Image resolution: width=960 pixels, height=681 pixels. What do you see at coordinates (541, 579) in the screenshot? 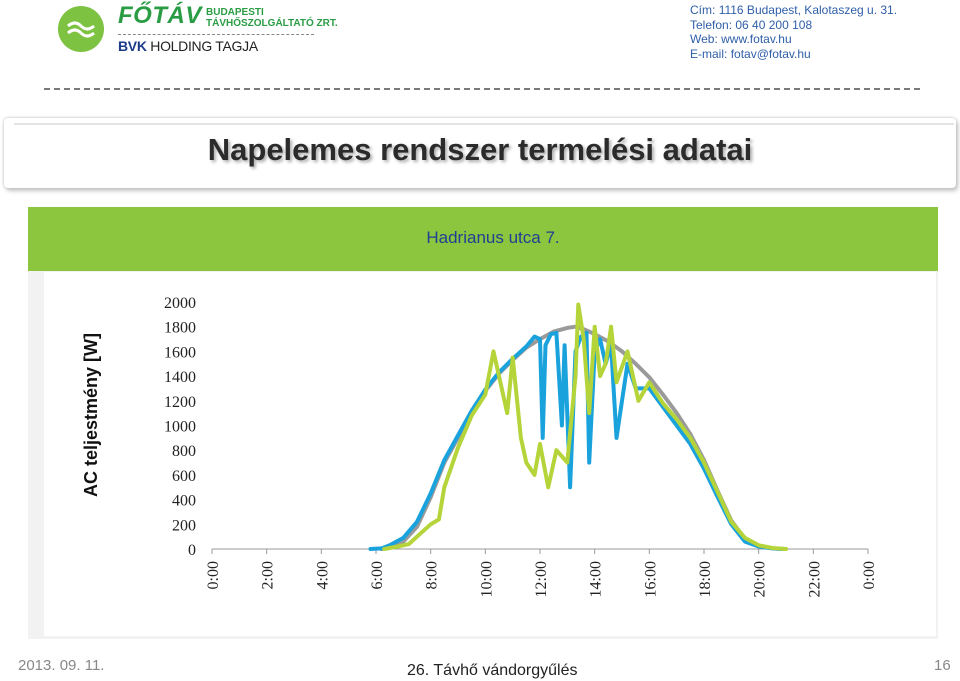
I see `x-tick-label: 12:00` at bounding box center [541, 579].